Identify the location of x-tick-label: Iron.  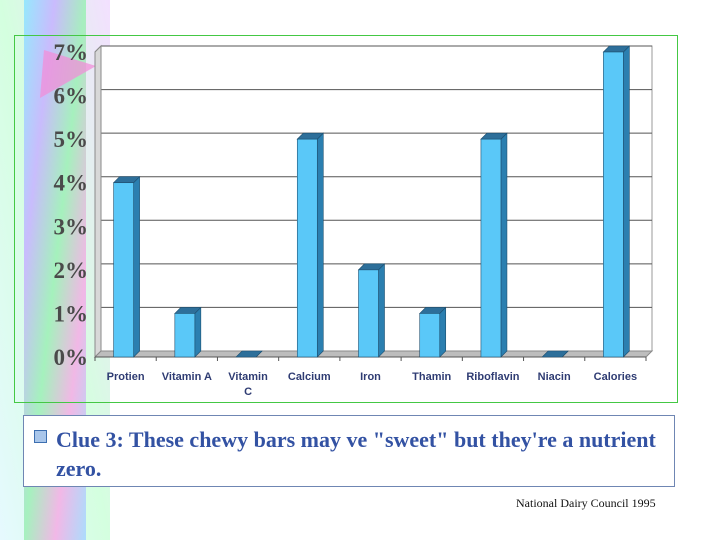
(370, 377).